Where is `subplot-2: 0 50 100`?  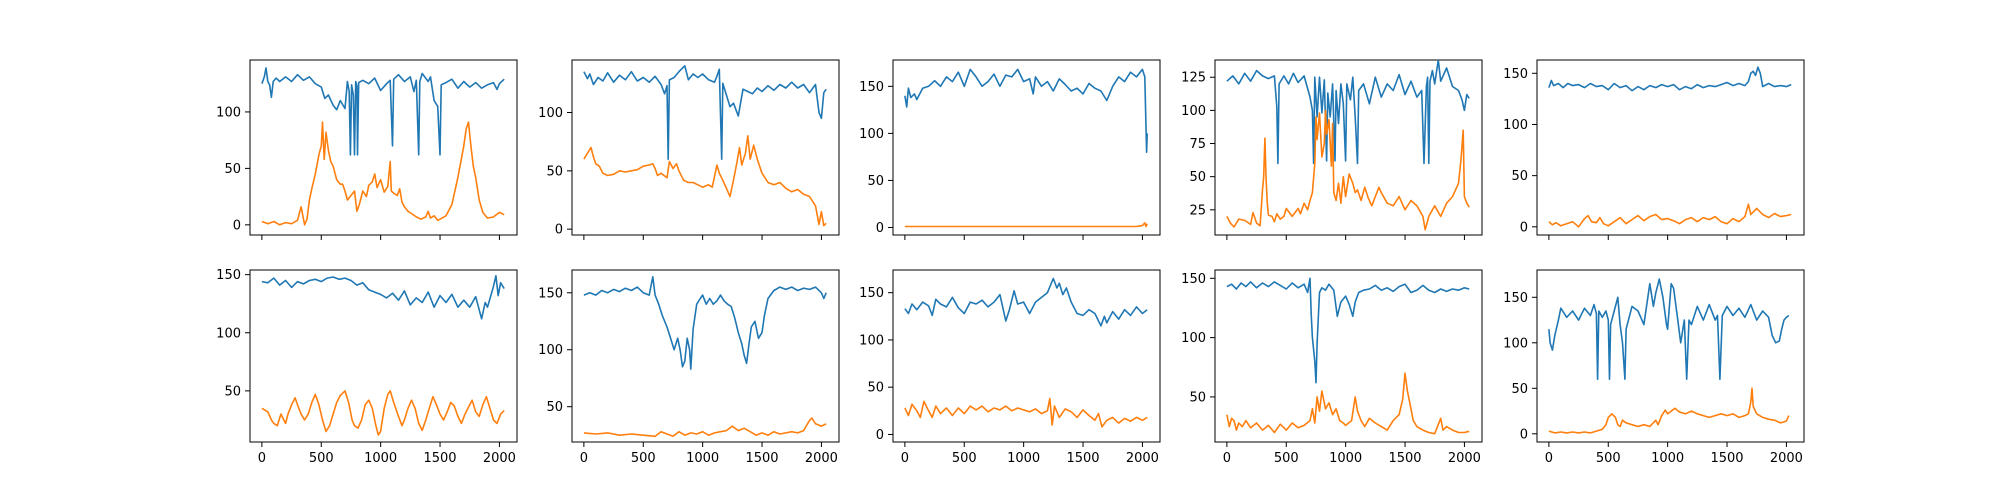
subplot-2: 0 50 100 is located at coordinates (689, 149).